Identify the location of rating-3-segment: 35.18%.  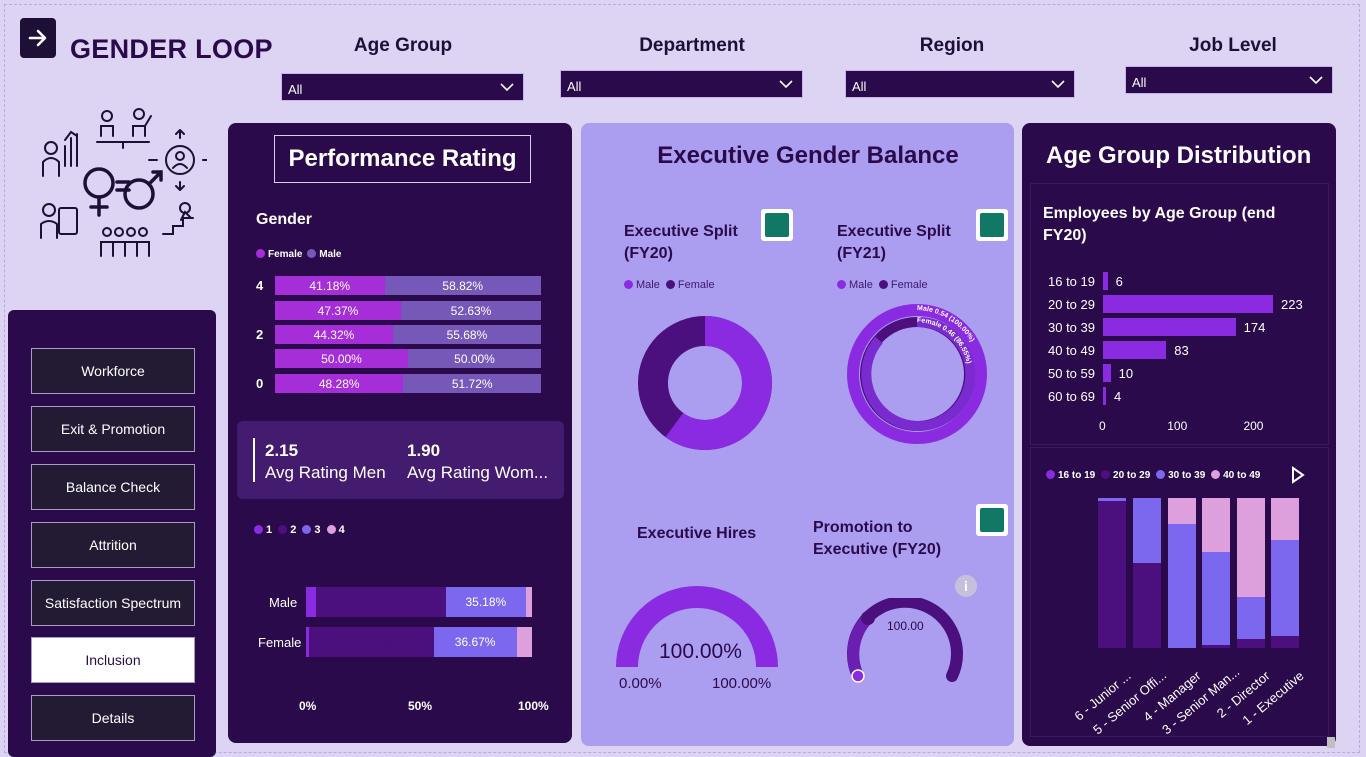
(486, 602).